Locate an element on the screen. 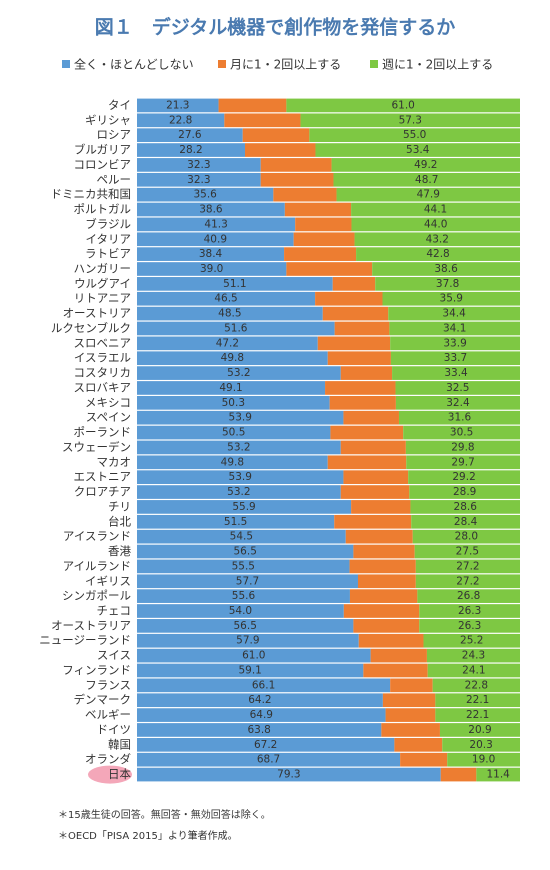 The height and width of the screenshot is (870, 550). value-label: 33.4 is located at coordinates (456, 373).